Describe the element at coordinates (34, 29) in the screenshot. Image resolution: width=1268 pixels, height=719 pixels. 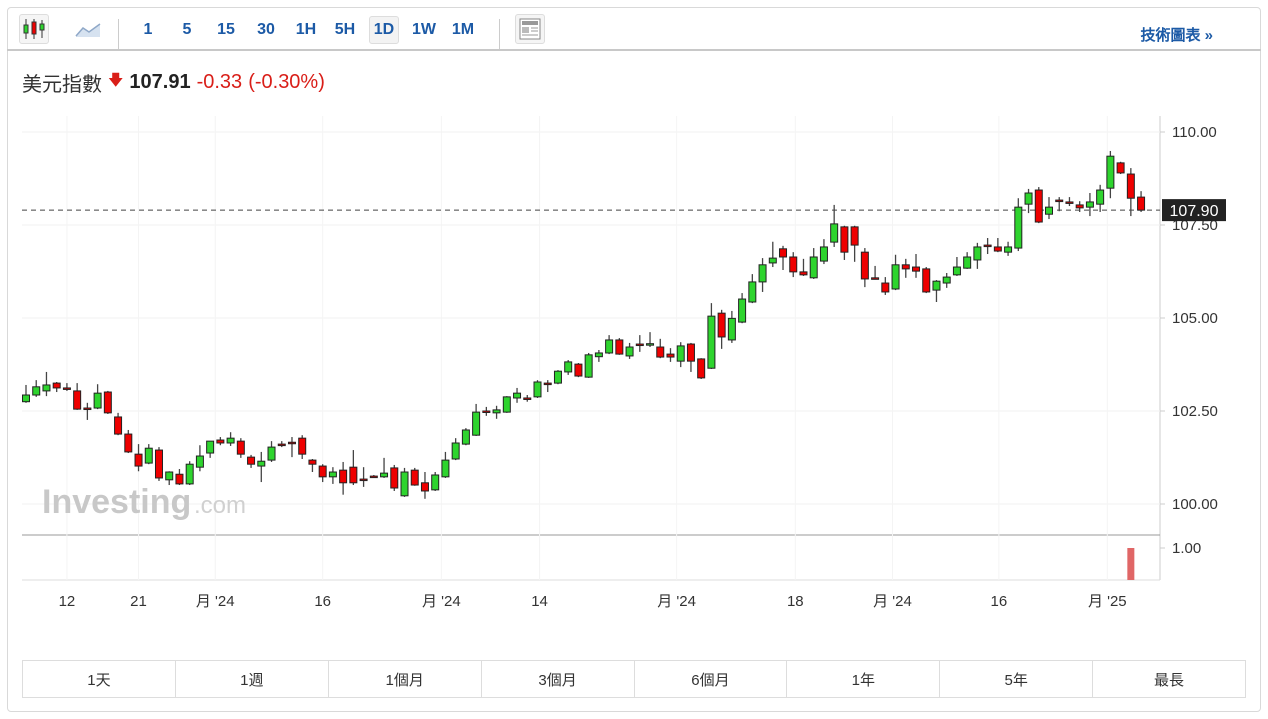
I see `candlestick-icon` at that location.